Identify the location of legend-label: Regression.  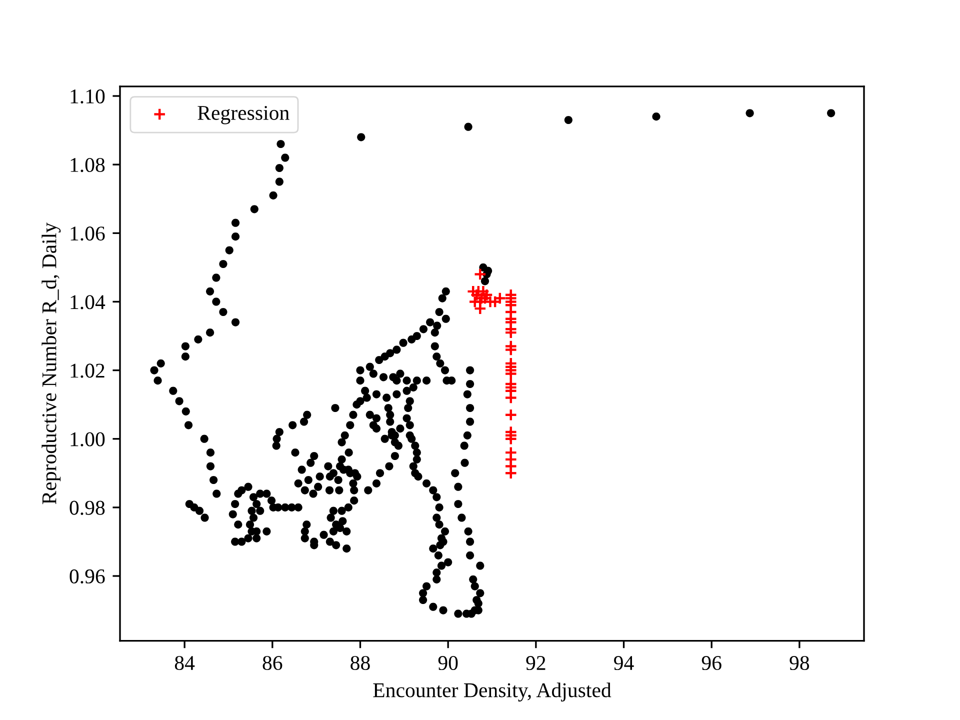
(244, 115).